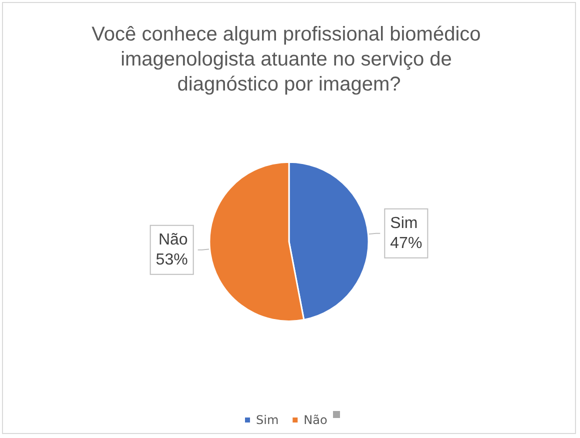 The image size is (580, 438). What do you see at coordinates (172, 259) in the screenshot?
I see `data-label: 53%` at bounding box center [172, 259].